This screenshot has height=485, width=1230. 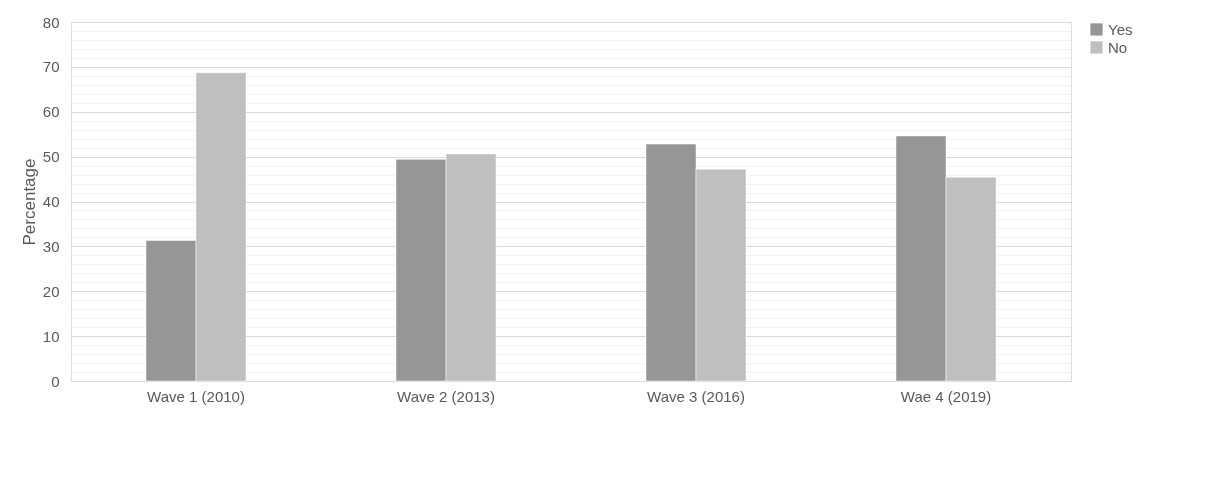 What do you see at coordinates (51, 112) in the screenshot?
I see `y-tick-label: 60` at bounding box center [51, 112].